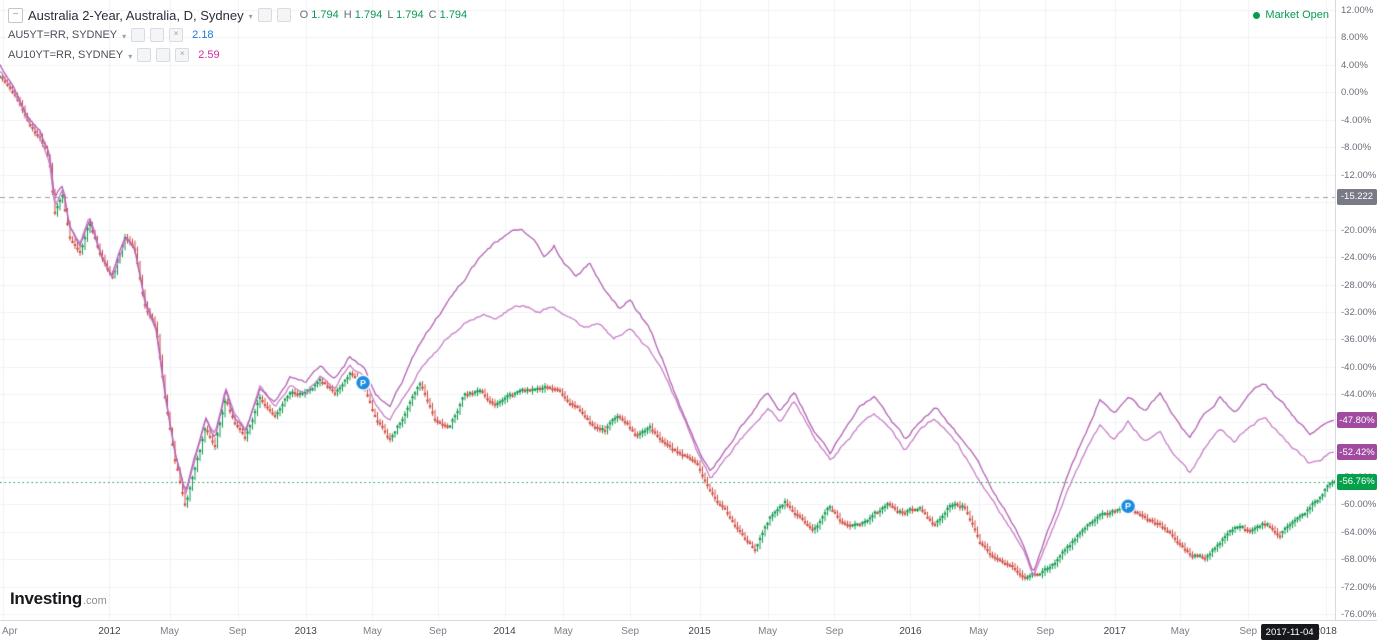  Describe the element at coordinates (1356, 120) in the screenshot. I see `y-axis-label: -4.00%` at that location.